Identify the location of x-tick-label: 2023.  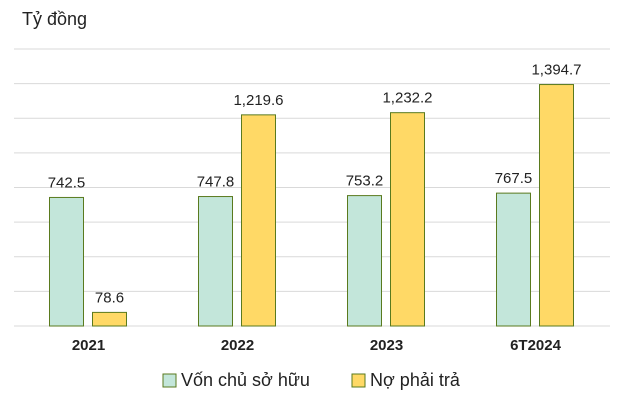
(386, 345).